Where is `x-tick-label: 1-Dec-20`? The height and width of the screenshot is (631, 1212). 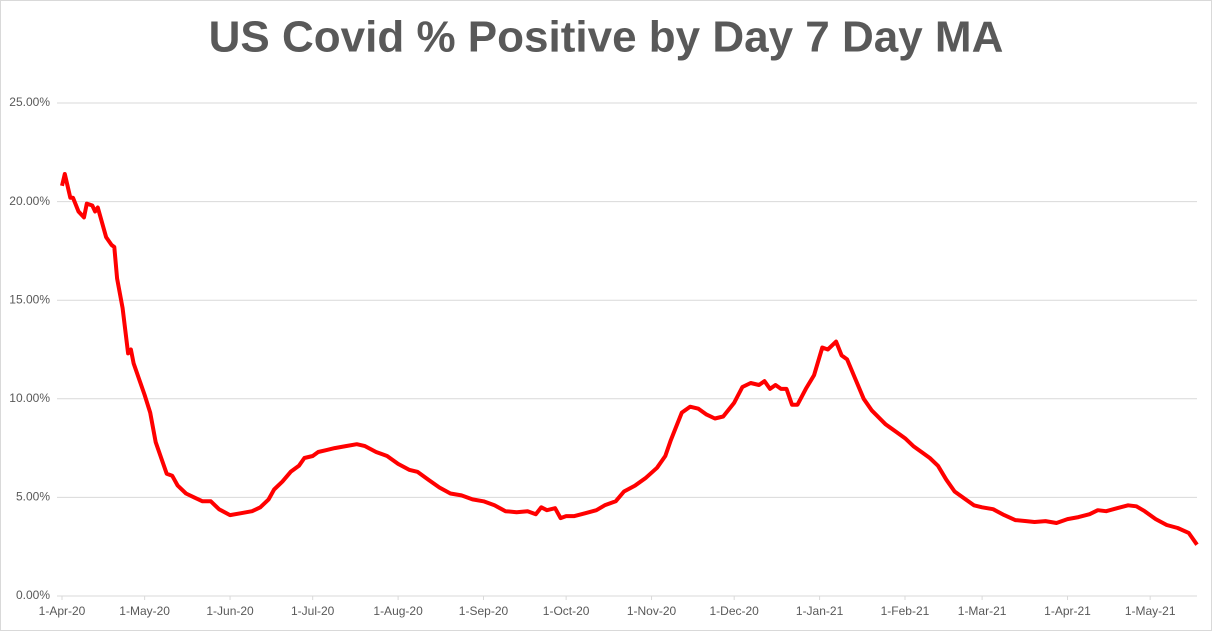 x-tick-label: 1-Dec-20 is located at coordinates (735, 611).